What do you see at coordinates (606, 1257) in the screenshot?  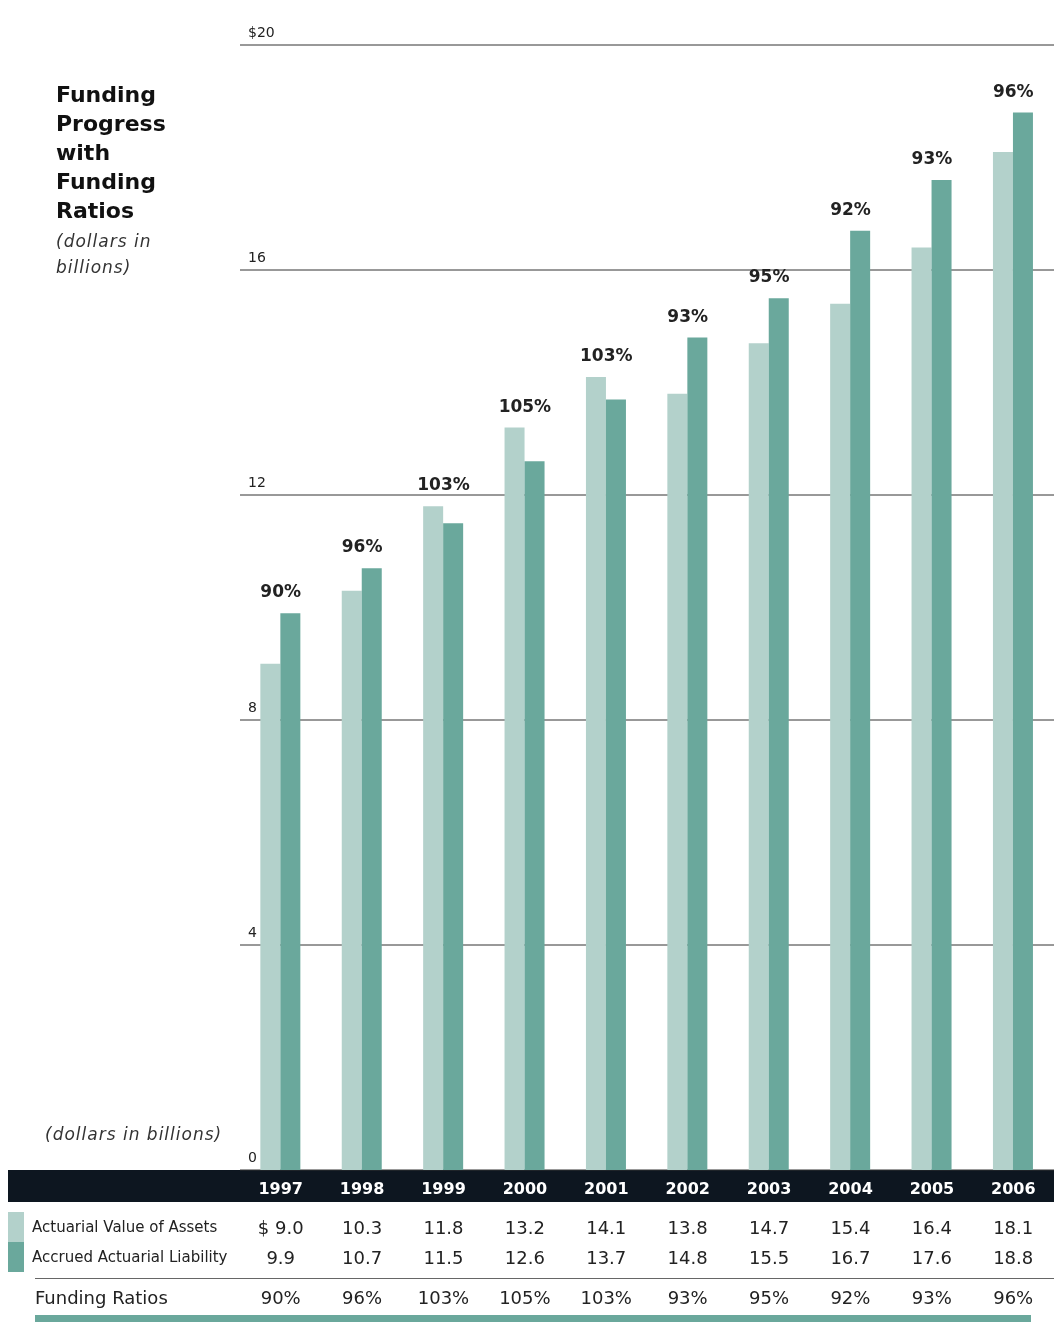 I see `data-label: 13.7` at bounding box center [606, 1257].